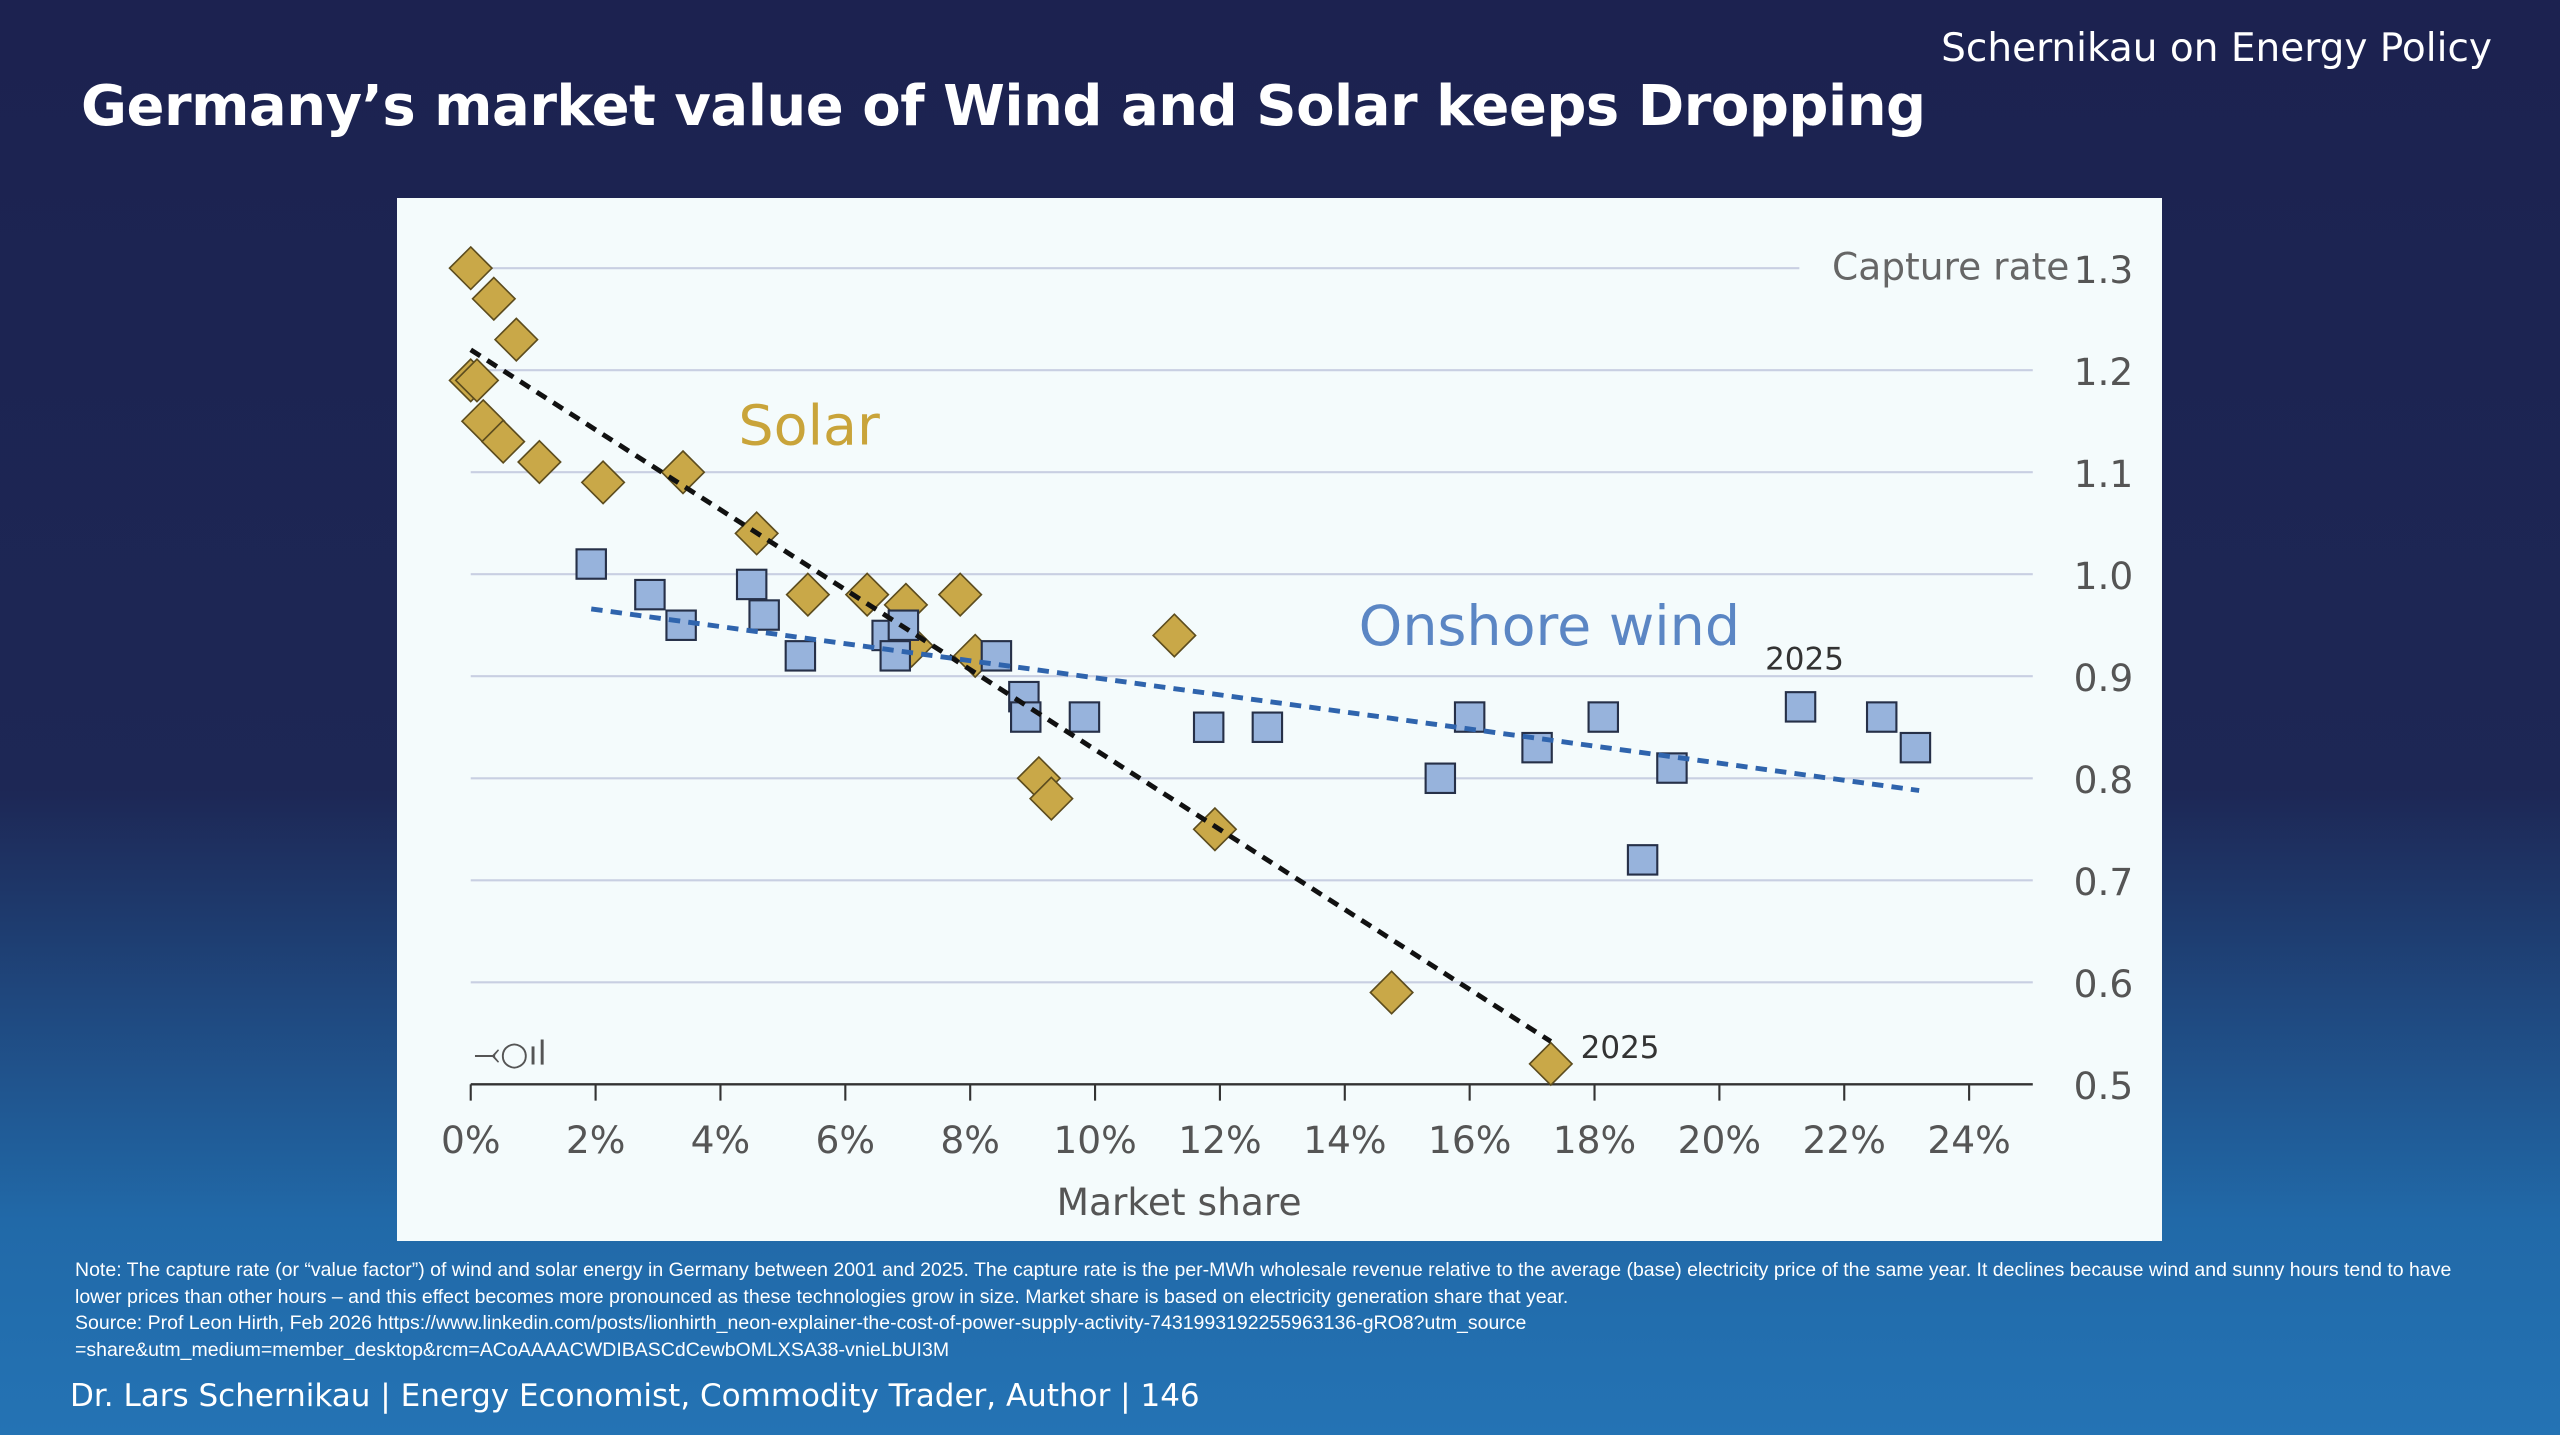 The width and height of the screenshot is (2560, 1435). What do you see at coordinates (1620, 1048) in the screenshot?
I see `solar-2025-label: 2025` at bounding box center [1620, 1048].